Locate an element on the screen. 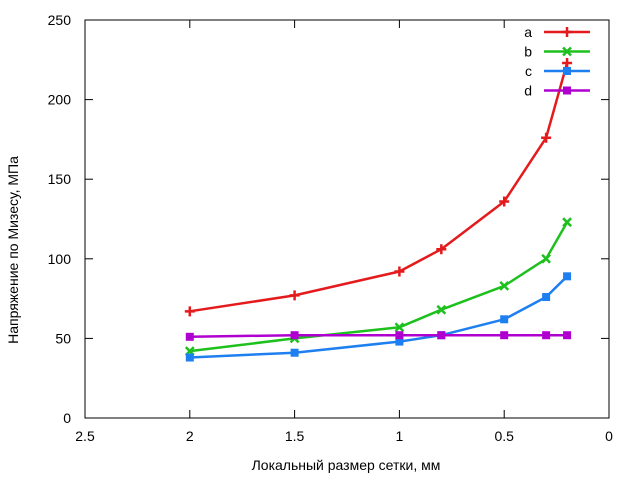 The width and height of the screenshot is (640, 485). y-tick-label: 200 is located at coordinates (60, 100).